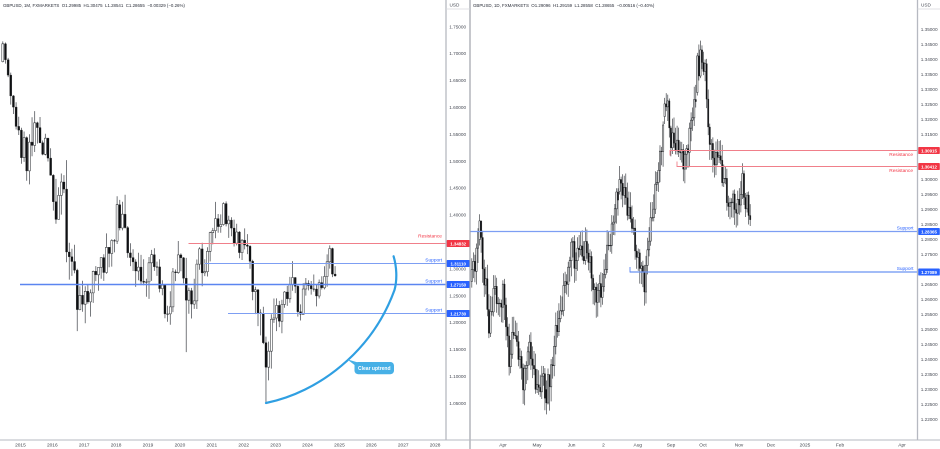 Image resolution: width=940 pixels, height=449 pixels. I want to click on svg-text: 1.29000, so click(929, 209).